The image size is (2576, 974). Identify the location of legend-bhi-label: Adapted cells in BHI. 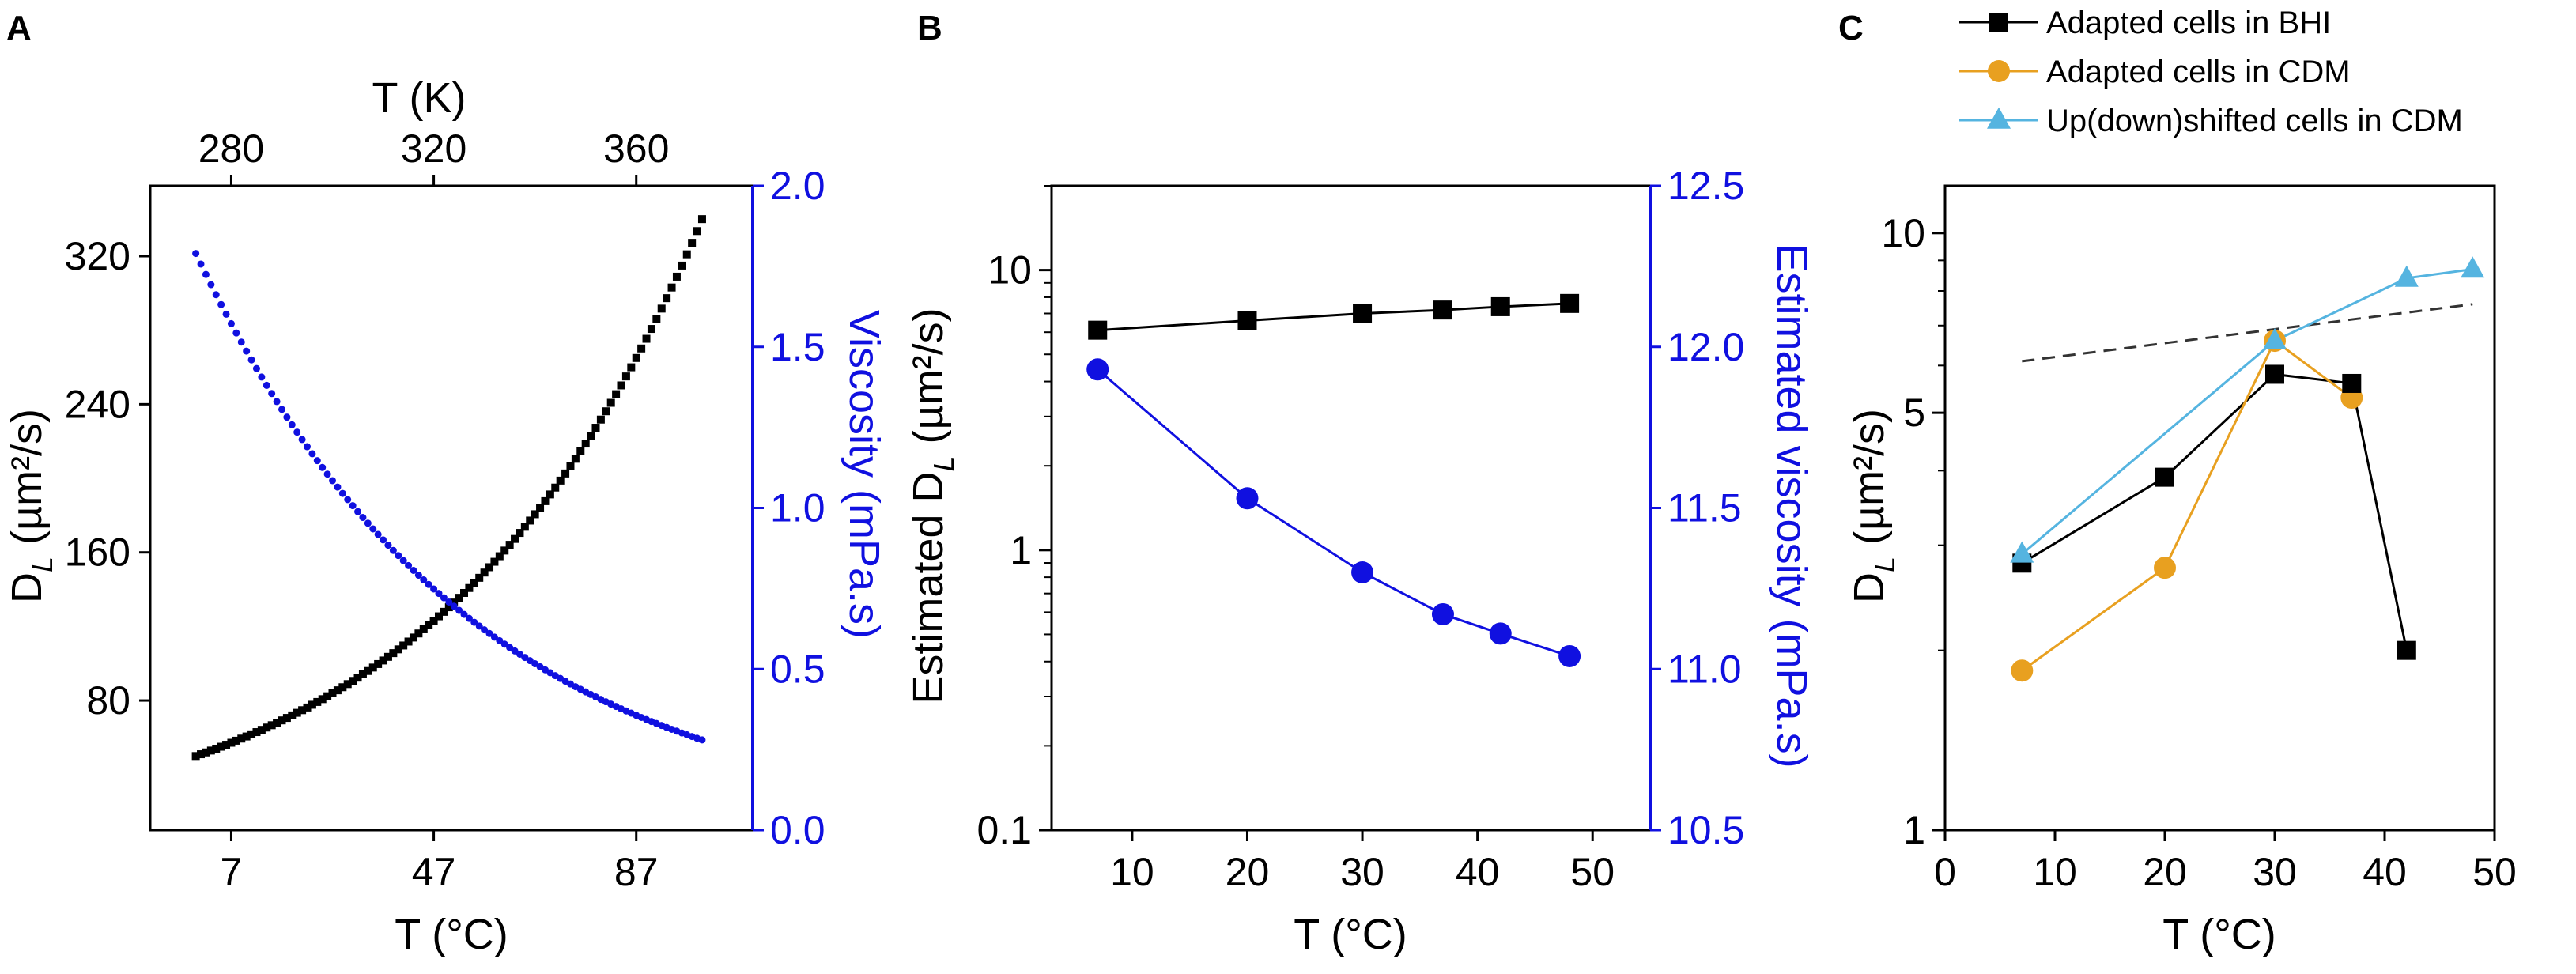
(2188, 23).